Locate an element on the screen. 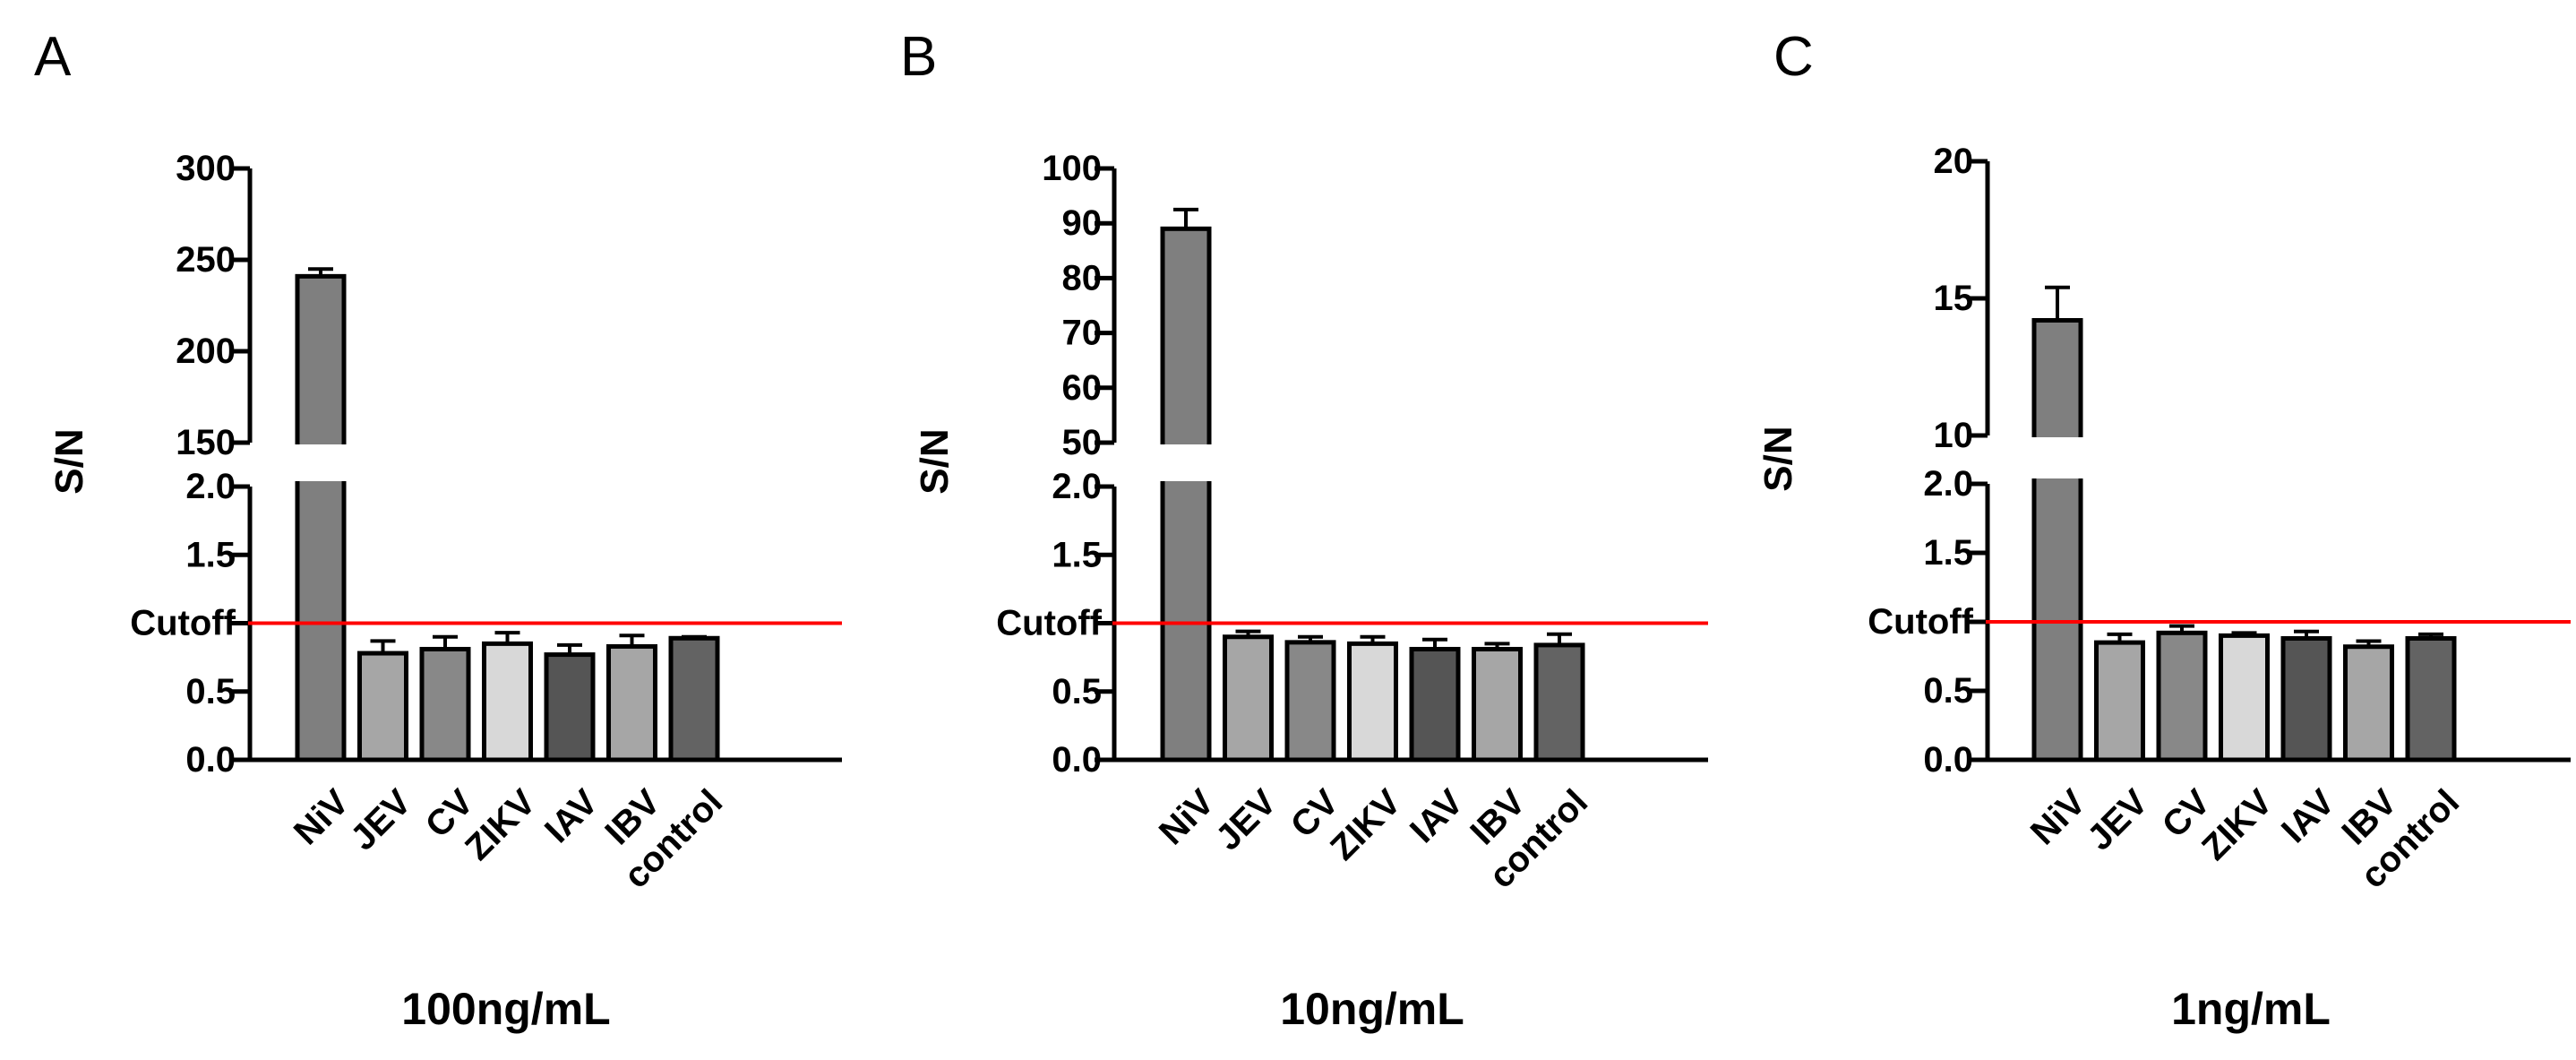 Image resolution: width=2576 pixels, height=1060 pixels. y-tick-label: 50 is located at coordinates (1082, 442).